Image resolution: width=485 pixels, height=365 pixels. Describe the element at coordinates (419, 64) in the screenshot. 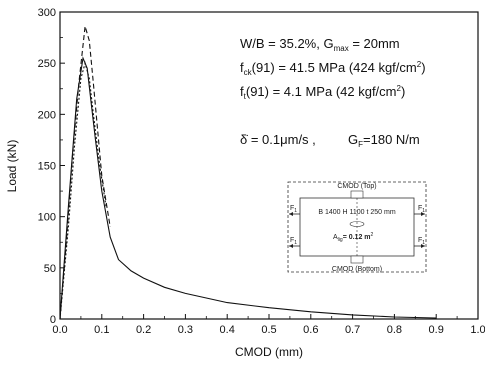

I see `annotation-fck-sup: 2` at that location.